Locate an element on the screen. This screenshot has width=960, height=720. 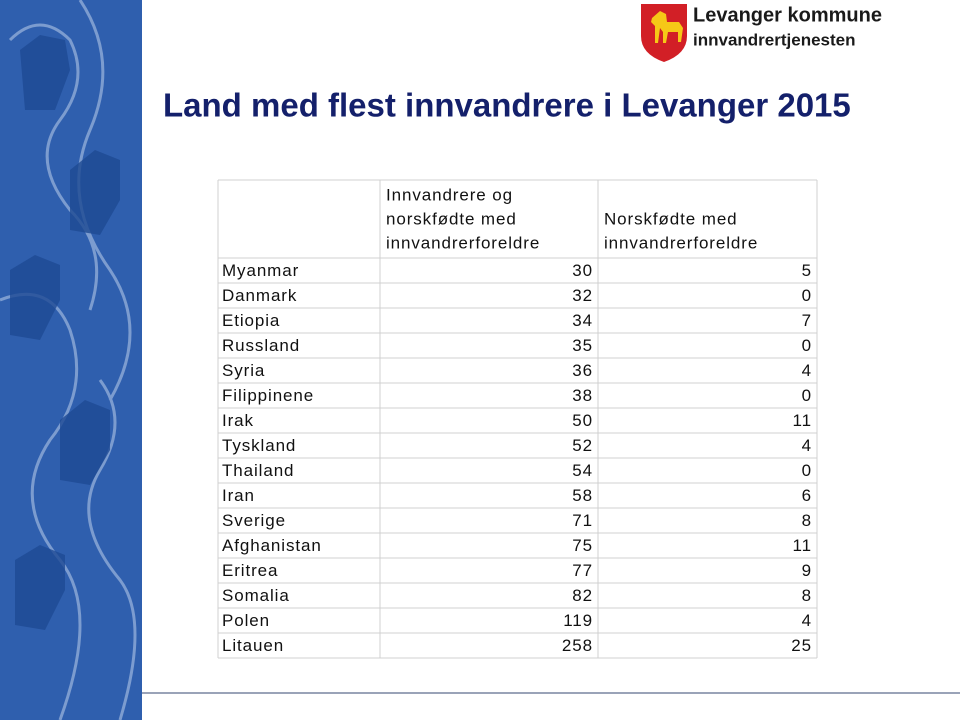
cell-value: 82 is located at coordinates (582, 595).